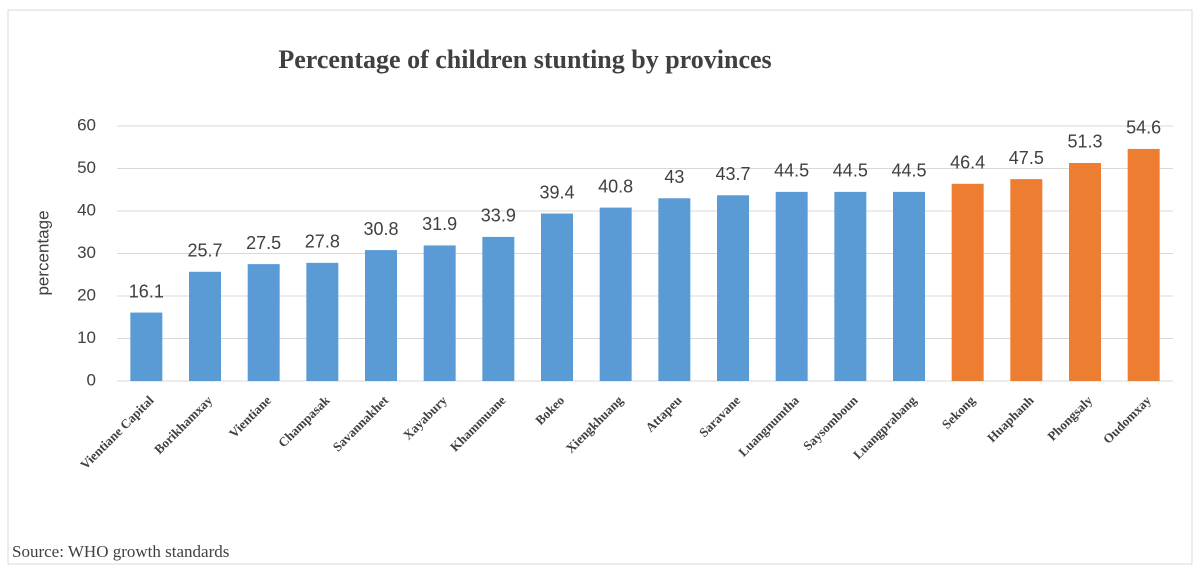 The width and height of the screenshot is (1200, 567). What do you see at coordinates (1026, 158) in the screenshot?
I see `value-label: 47.5` at bounding box center [1026, 158].